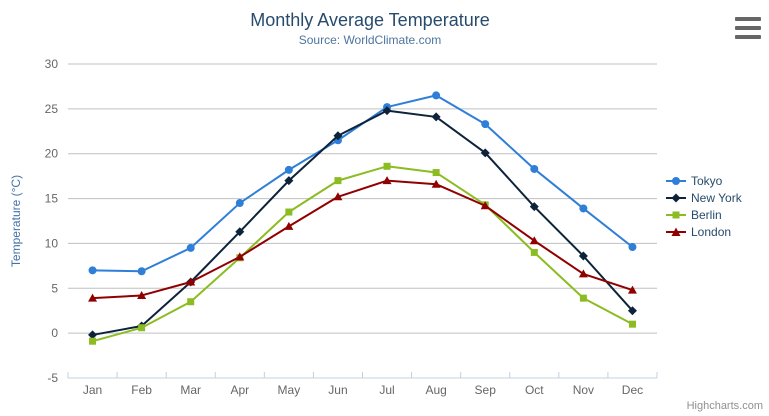  Describe the element at coordinates (583, 390) in the screenshot. I see `x-axis-label: Nov` at that location.